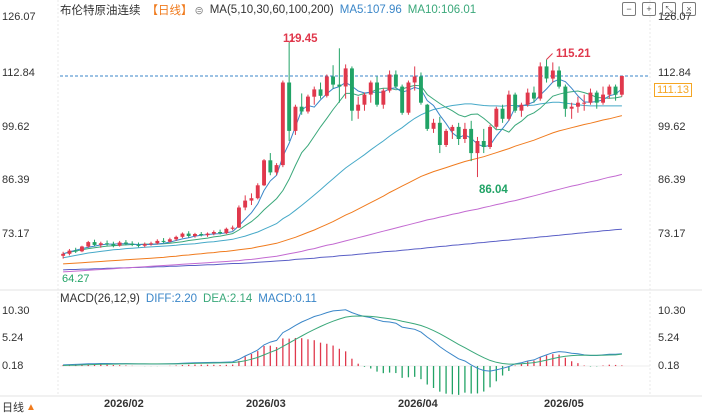 This screenshot has width=702, height=414. I want to click on close-square-icon: ×, so click(689, 9).